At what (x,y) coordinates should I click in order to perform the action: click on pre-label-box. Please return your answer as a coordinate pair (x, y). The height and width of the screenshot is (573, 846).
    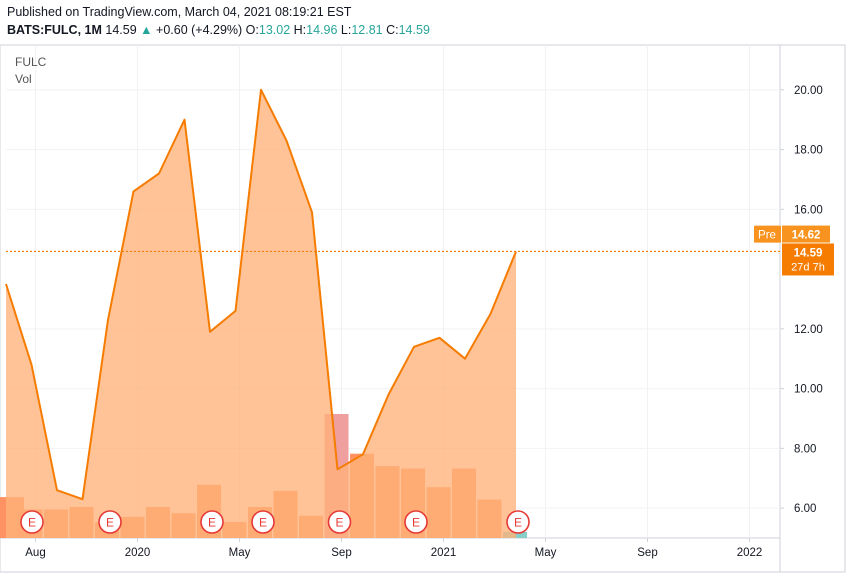
    Looking at the image, I should click on (767, 234).